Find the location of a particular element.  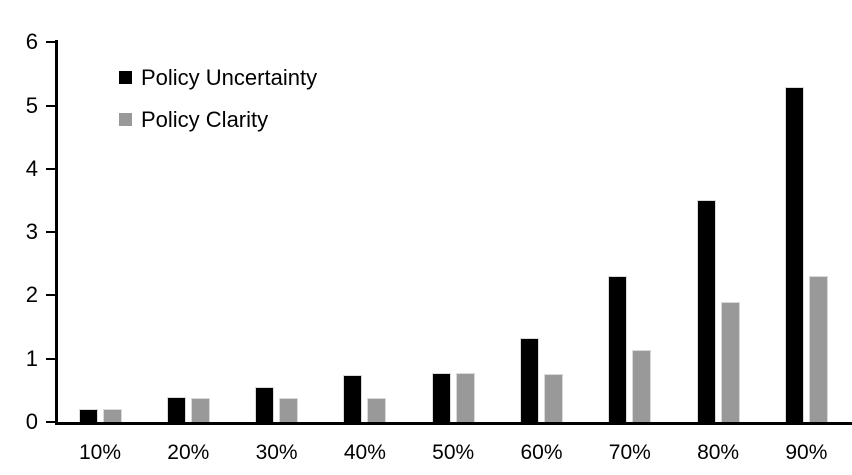

legend-label-policy-clarity: Policy Clarity is located at coordinates (205, 119).